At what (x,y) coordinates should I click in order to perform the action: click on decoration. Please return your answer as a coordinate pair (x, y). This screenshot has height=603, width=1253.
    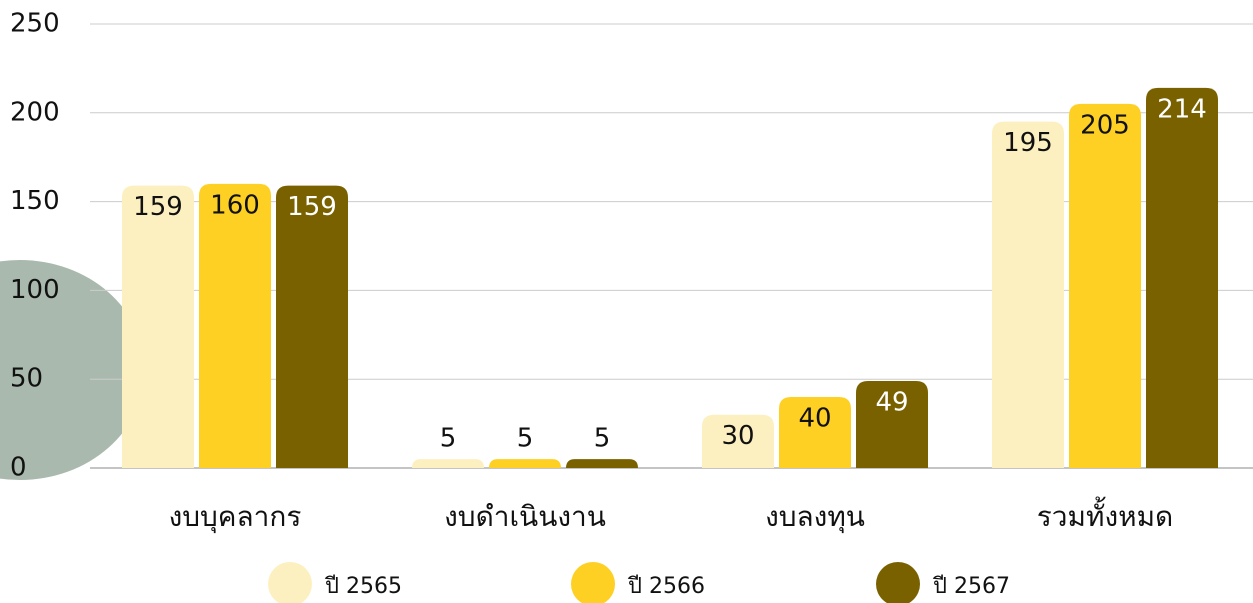
    Looking at the image, I should click on (72, 370).